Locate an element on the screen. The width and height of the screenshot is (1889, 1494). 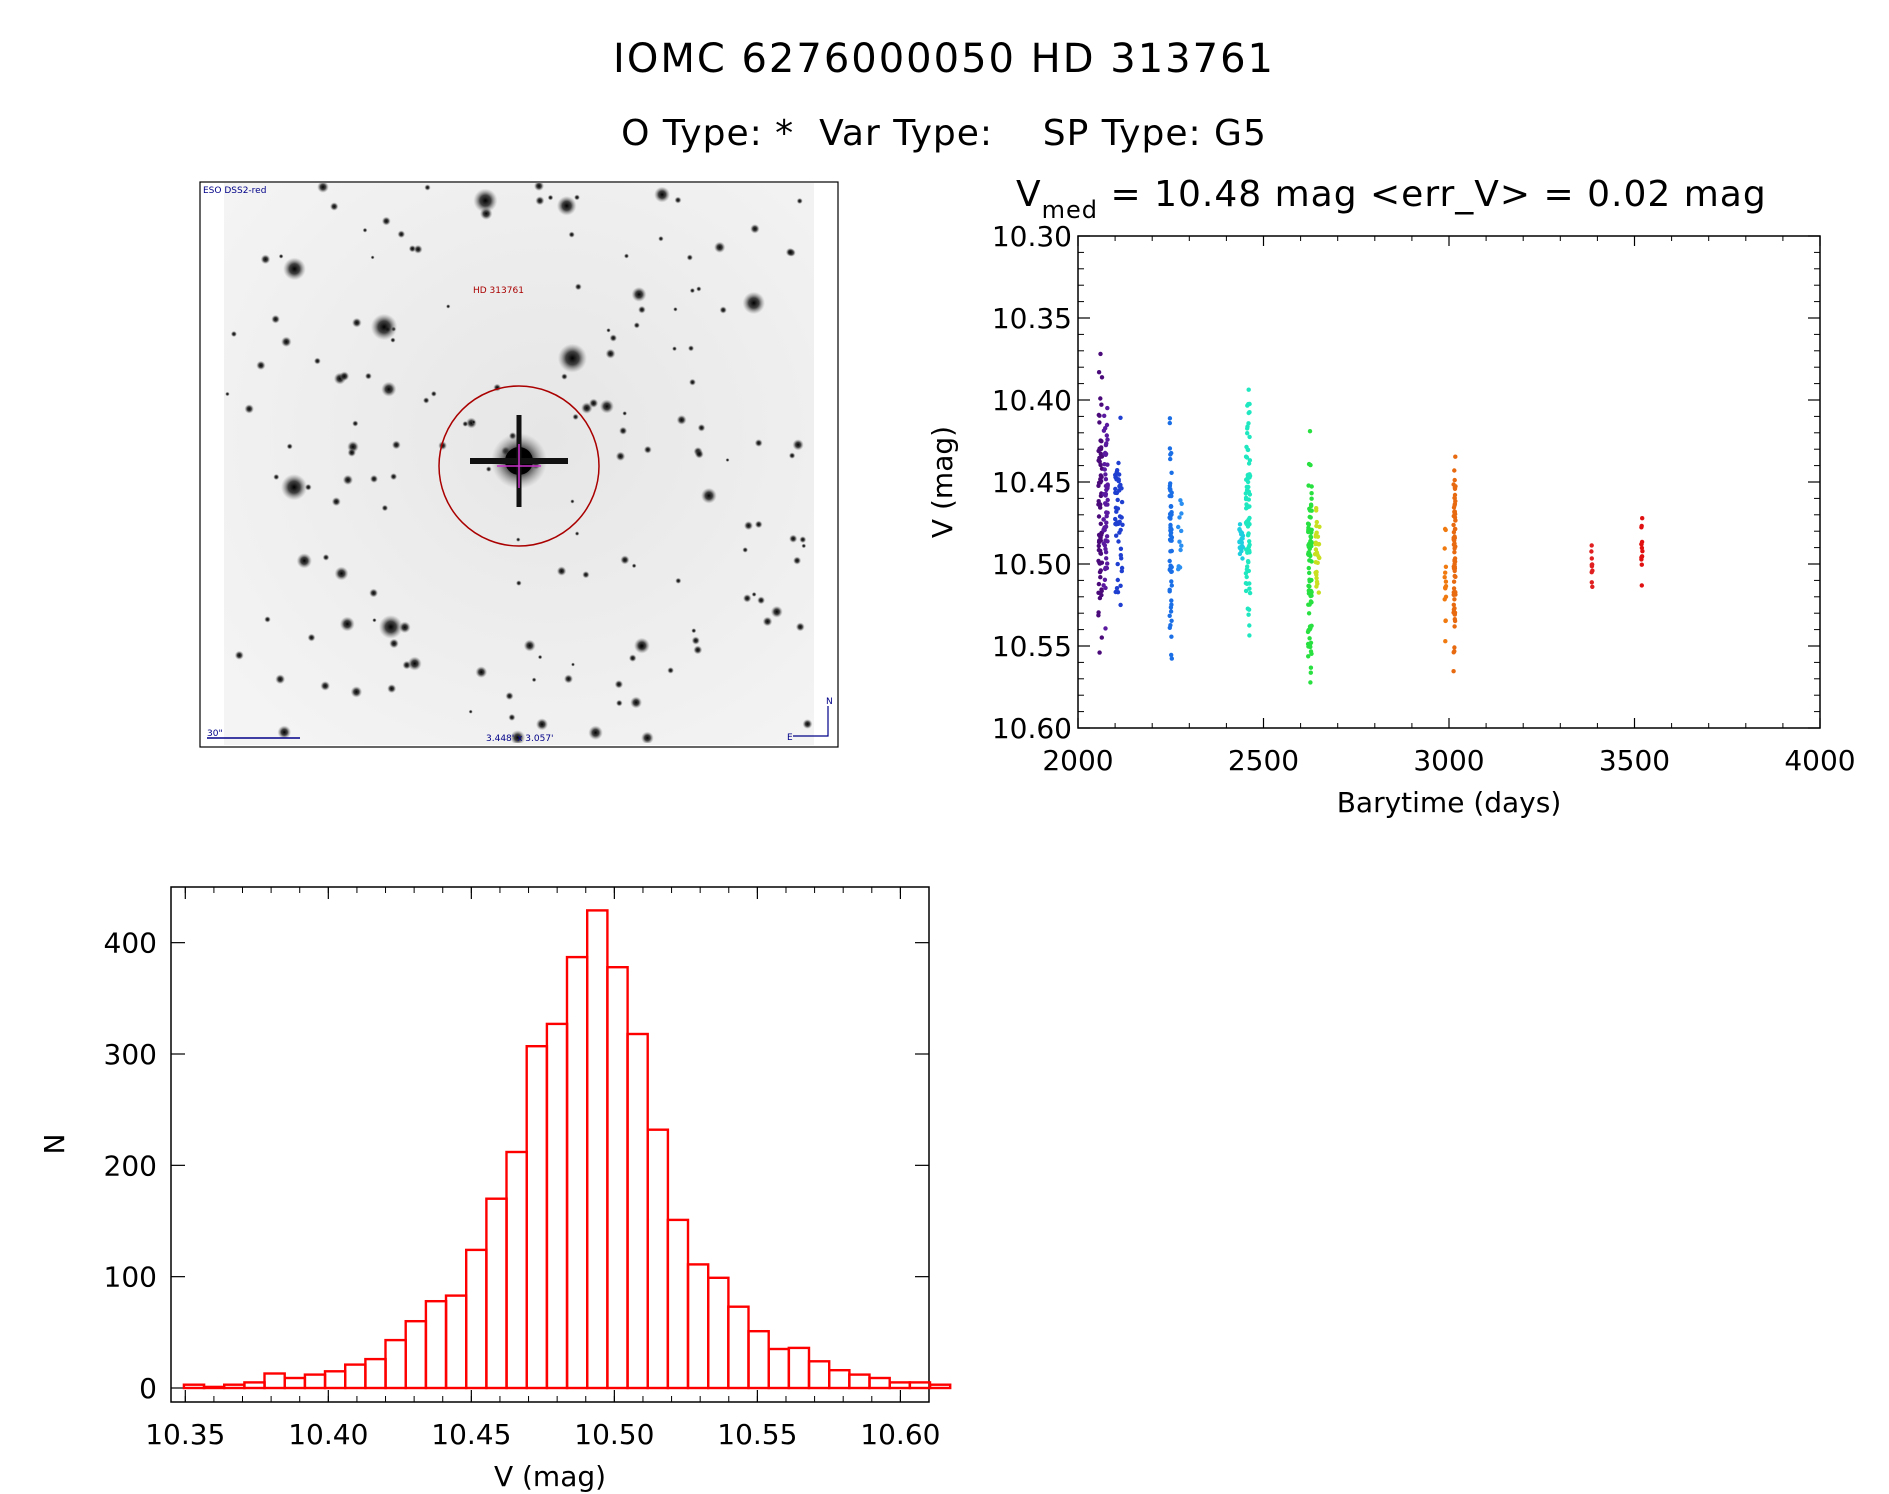
compass-icon is located at coordinates (811, 721).